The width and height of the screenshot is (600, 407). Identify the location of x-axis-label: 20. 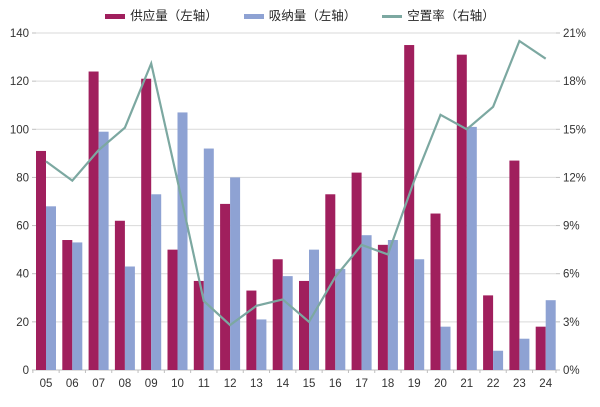
(440, 384).